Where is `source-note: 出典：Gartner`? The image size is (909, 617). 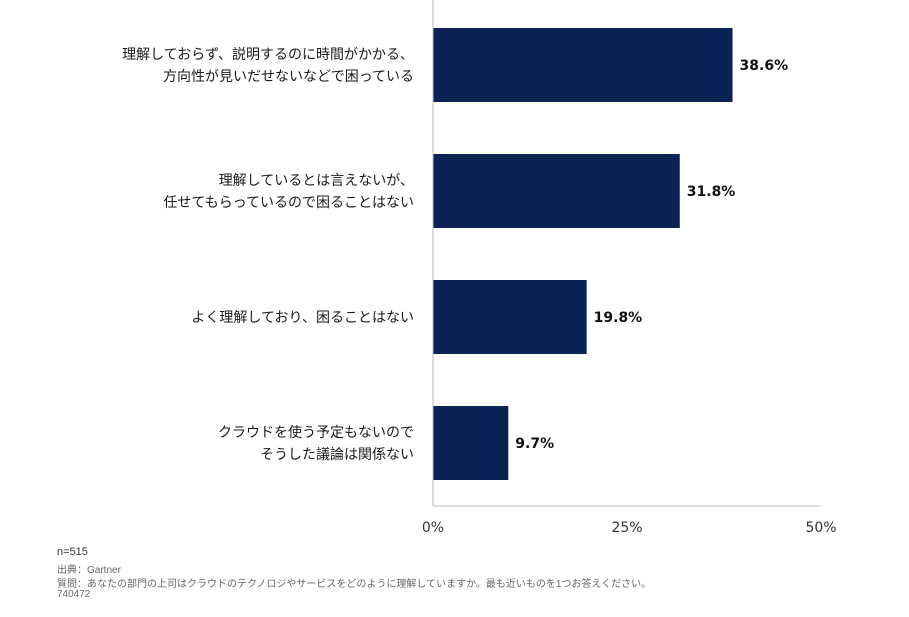
source-note: 出典：Gartner is located at coordinates (89, 570).